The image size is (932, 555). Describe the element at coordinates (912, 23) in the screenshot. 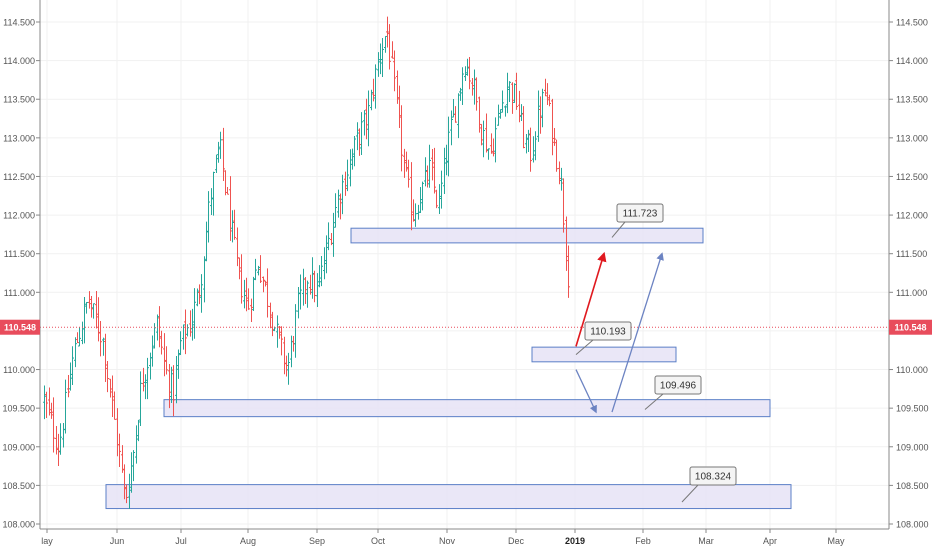

I see `right-price-label: 114.500` at that location.